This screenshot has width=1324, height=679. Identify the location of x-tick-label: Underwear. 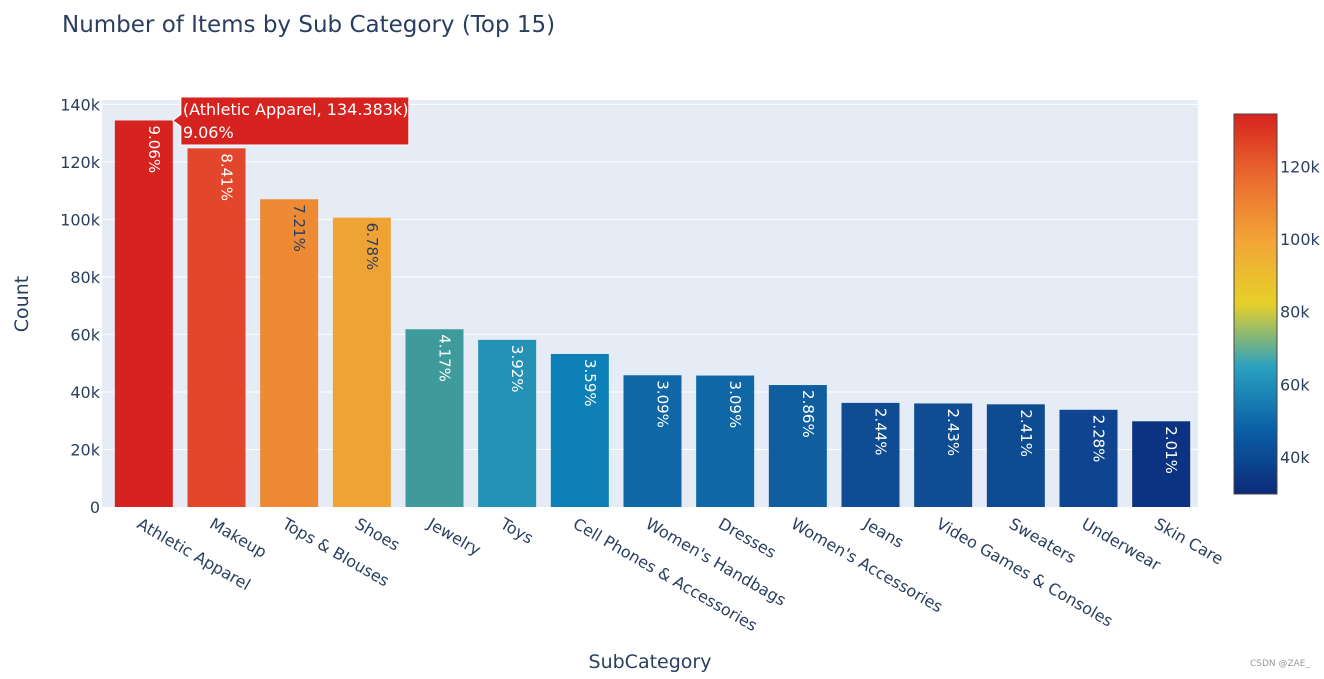
(1122, 544).